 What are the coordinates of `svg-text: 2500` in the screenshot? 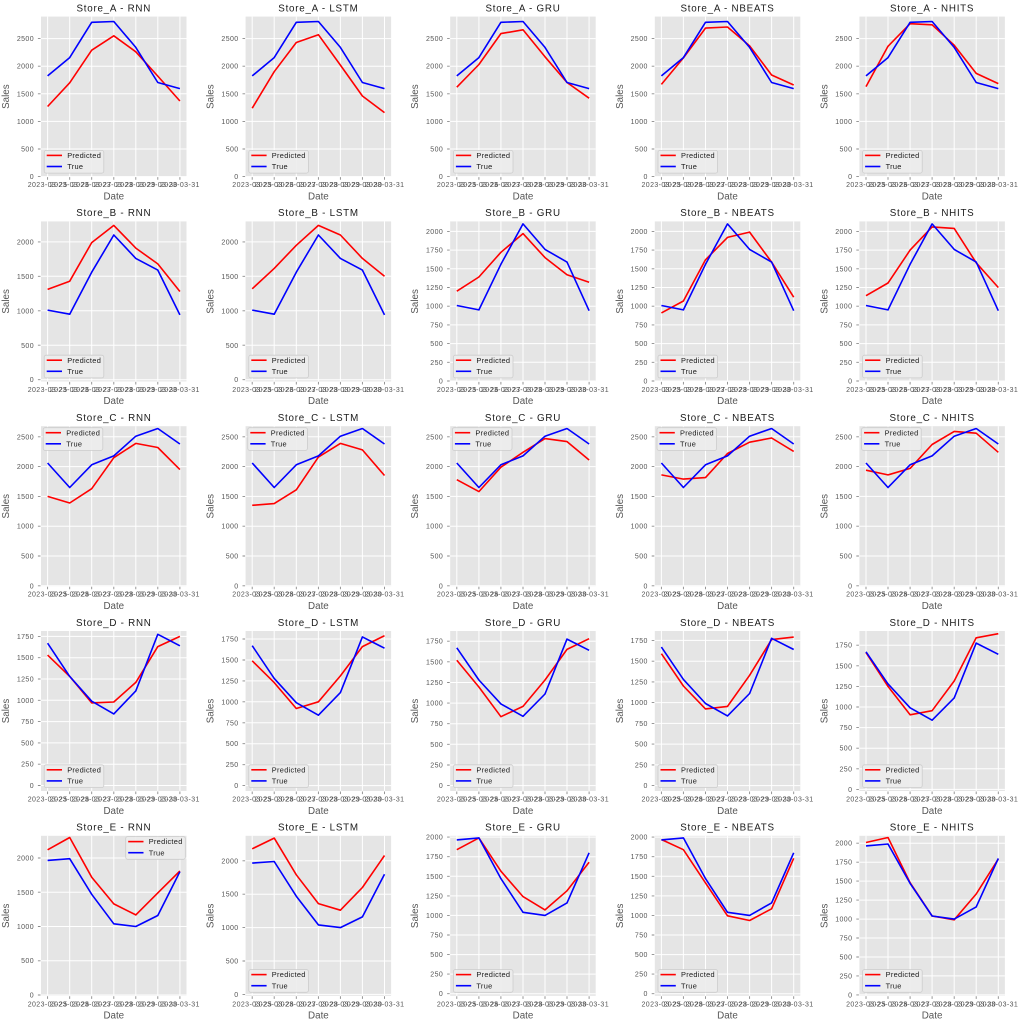 It's located at (639, 437).